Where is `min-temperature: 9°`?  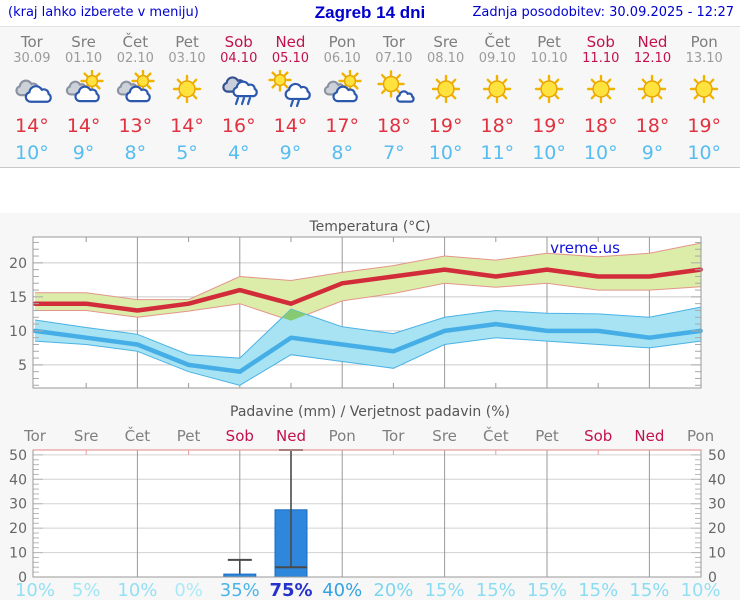
min-temperature: 9° is located at coordinates (652, 153).